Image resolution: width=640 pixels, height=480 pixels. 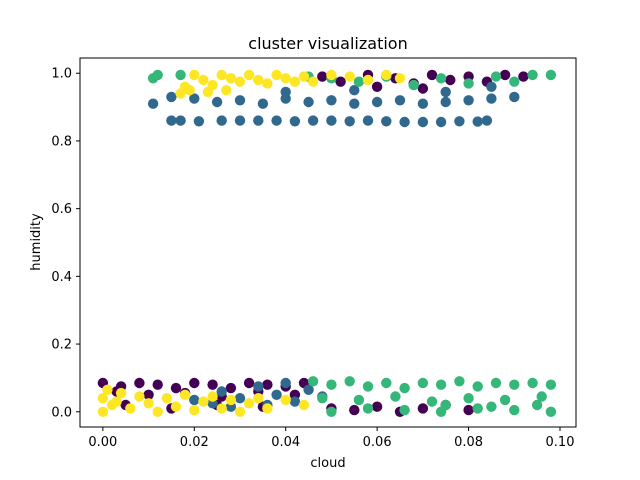 I want to click on chart-title: cluster visualization, so click(x=327, y=43).